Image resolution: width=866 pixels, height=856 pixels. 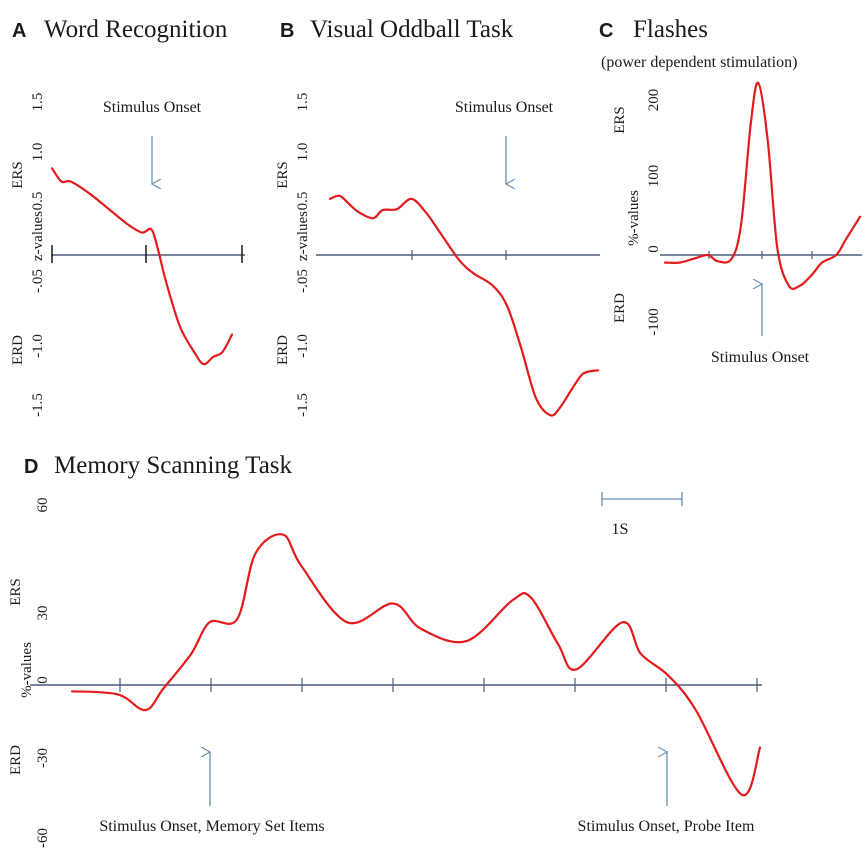 I want to click on panel-d-ytick-label: -60, so click(x=43, y=838).